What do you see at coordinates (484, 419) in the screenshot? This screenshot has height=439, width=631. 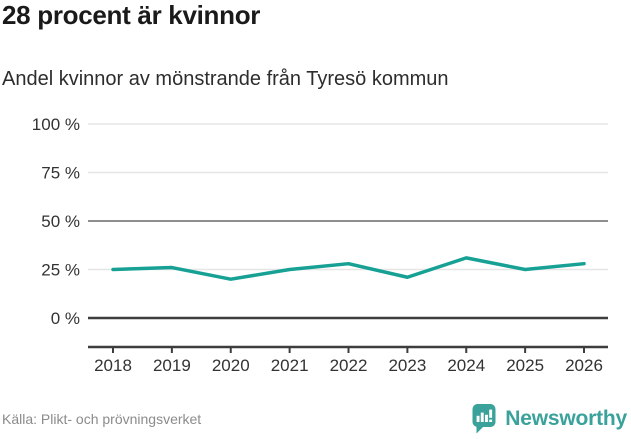 I see `newsworthy-logo-icon` at bounding box center [484, 419].